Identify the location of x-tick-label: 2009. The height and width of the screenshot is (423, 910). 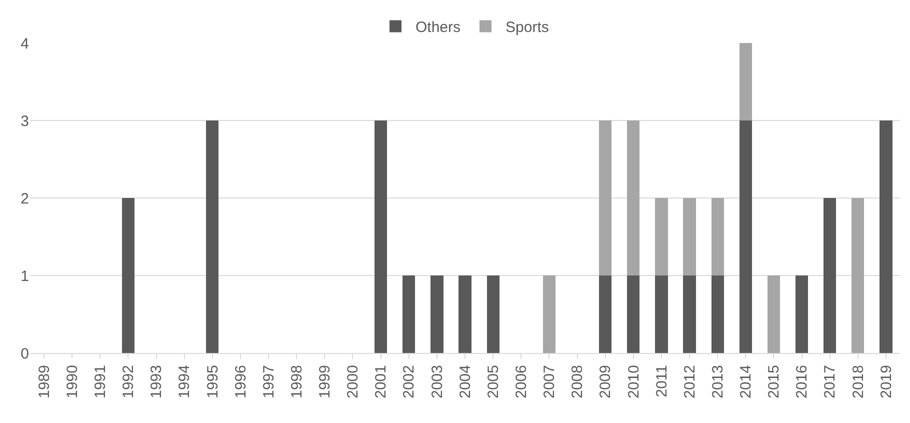
(605, 381).